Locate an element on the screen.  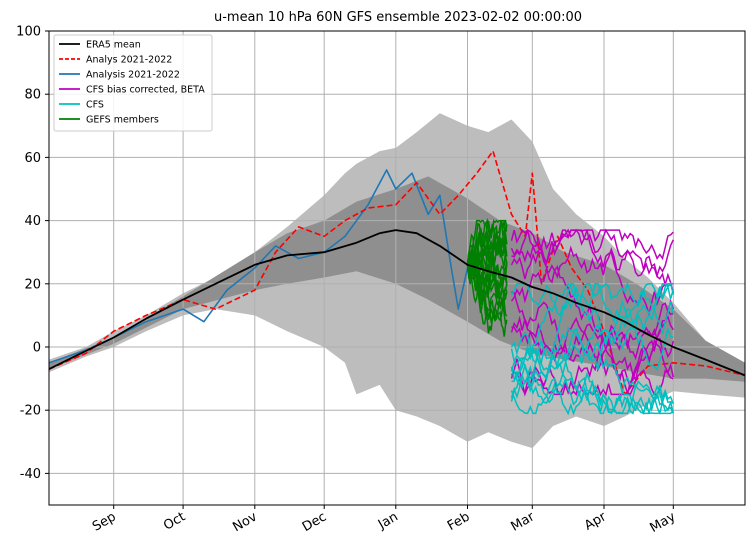
legend-box is located at coordinates (133, 83).